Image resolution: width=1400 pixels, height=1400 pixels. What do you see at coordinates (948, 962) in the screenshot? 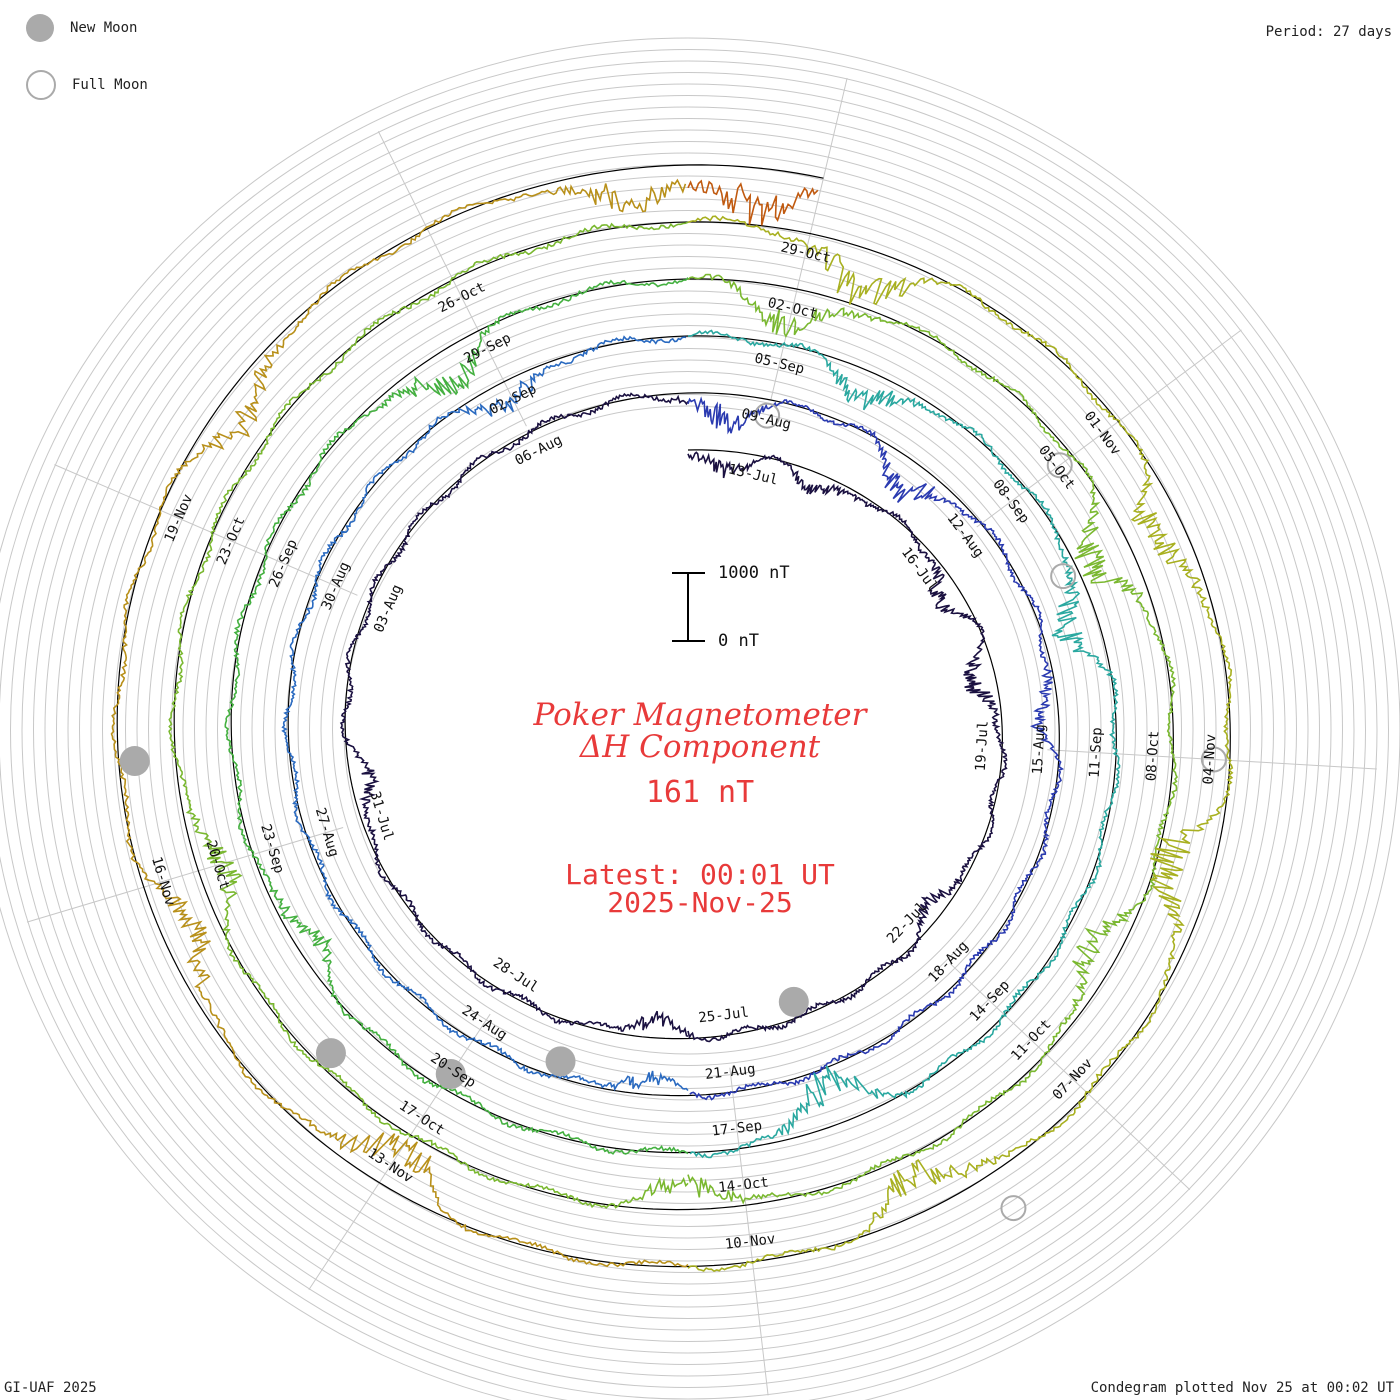
I see `date-label: 18-Aug` at bounding box center [948, 962].